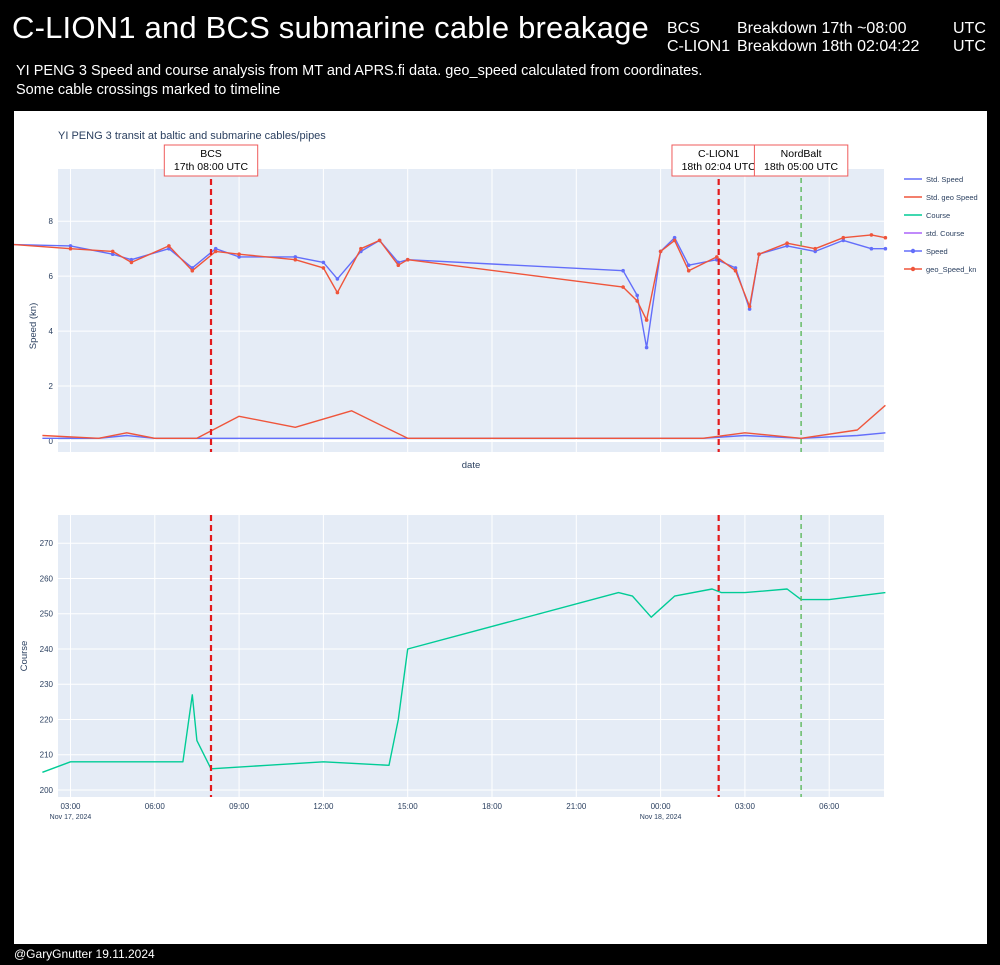  What do you see at coordinates (471, 465) in the screenshot?
I see `speed-chart-xlabel: date` at bounding box center [471, 465].